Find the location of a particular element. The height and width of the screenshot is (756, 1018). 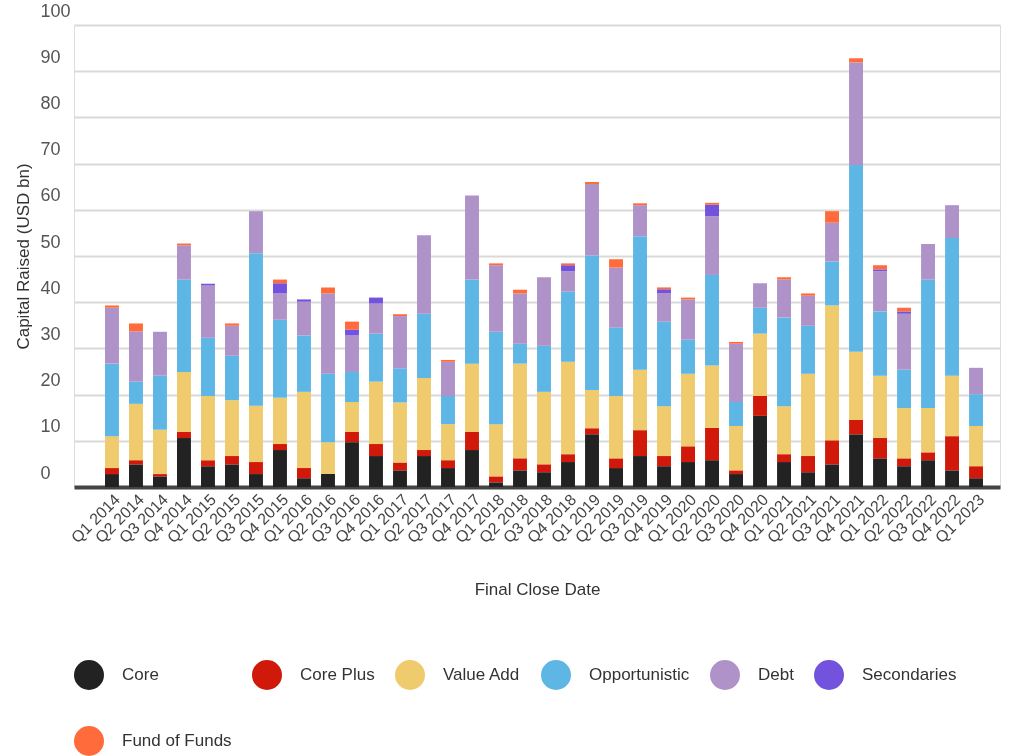

y-tick-label: 20 is located at coordinates (50, 380).